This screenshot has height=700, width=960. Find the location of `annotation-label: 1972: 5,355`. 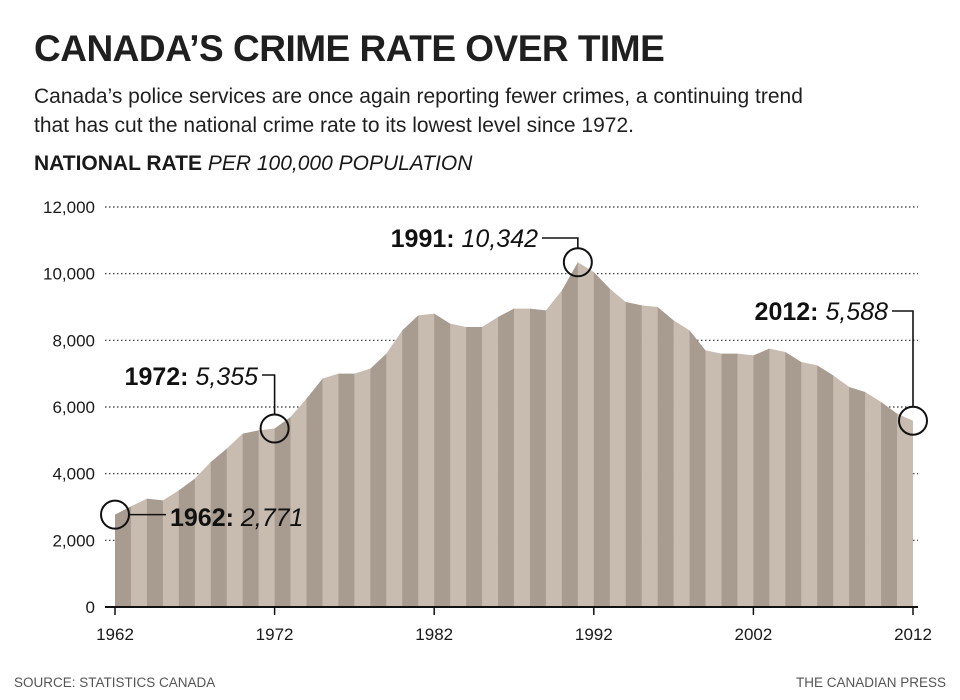

annotation-label: 1972: 5,355 is located at coordinates (192, 377).